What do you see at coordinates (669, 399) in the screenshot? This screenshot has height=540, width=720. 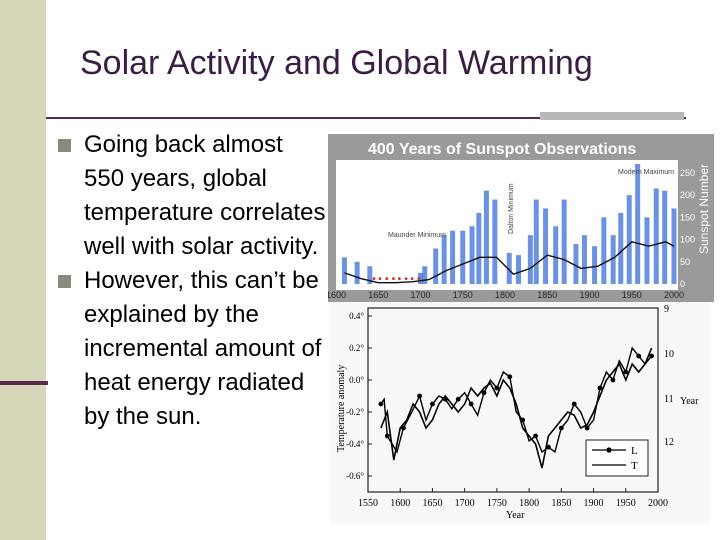 I see `right-axis-tick-label: 11` at bounding box center [669, 399].